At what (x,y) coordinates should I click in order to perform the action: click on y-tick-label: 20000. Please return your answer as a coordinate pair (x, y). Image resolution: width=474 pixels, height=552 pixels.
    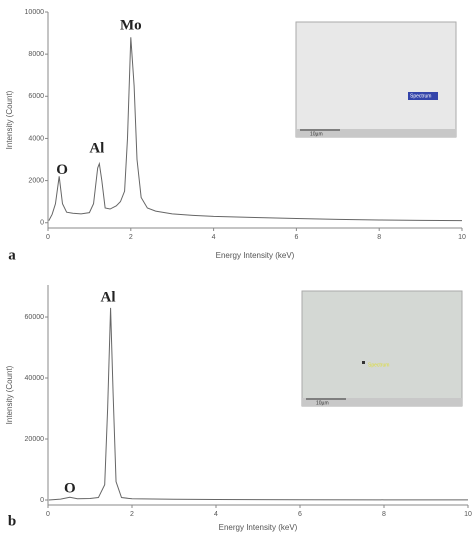
    Looking at the image, I should click on (35, 439).